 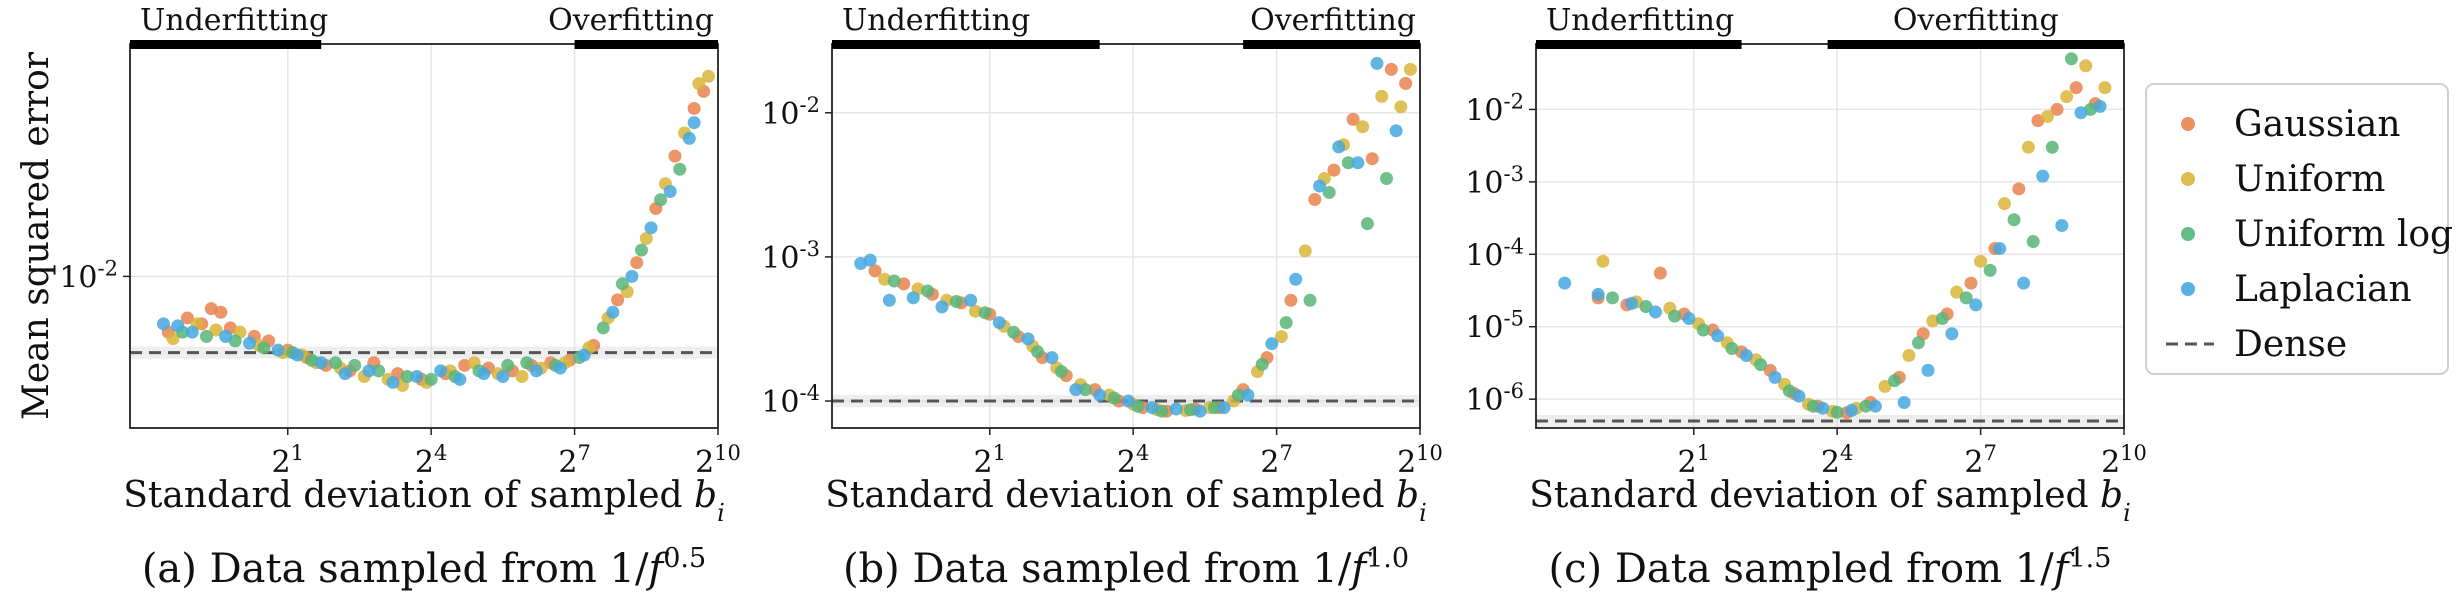 What do you see at coordinates (1494, 398) in the screenshot?
I see `y-tick-label: 10-6` at bounding box center [1494, 398].